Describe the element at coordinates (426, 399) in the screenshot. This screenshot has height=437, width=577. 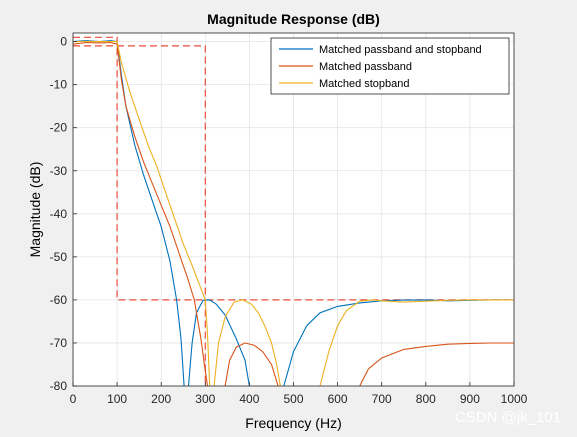
I see `x-tick-label: 800` at that location.